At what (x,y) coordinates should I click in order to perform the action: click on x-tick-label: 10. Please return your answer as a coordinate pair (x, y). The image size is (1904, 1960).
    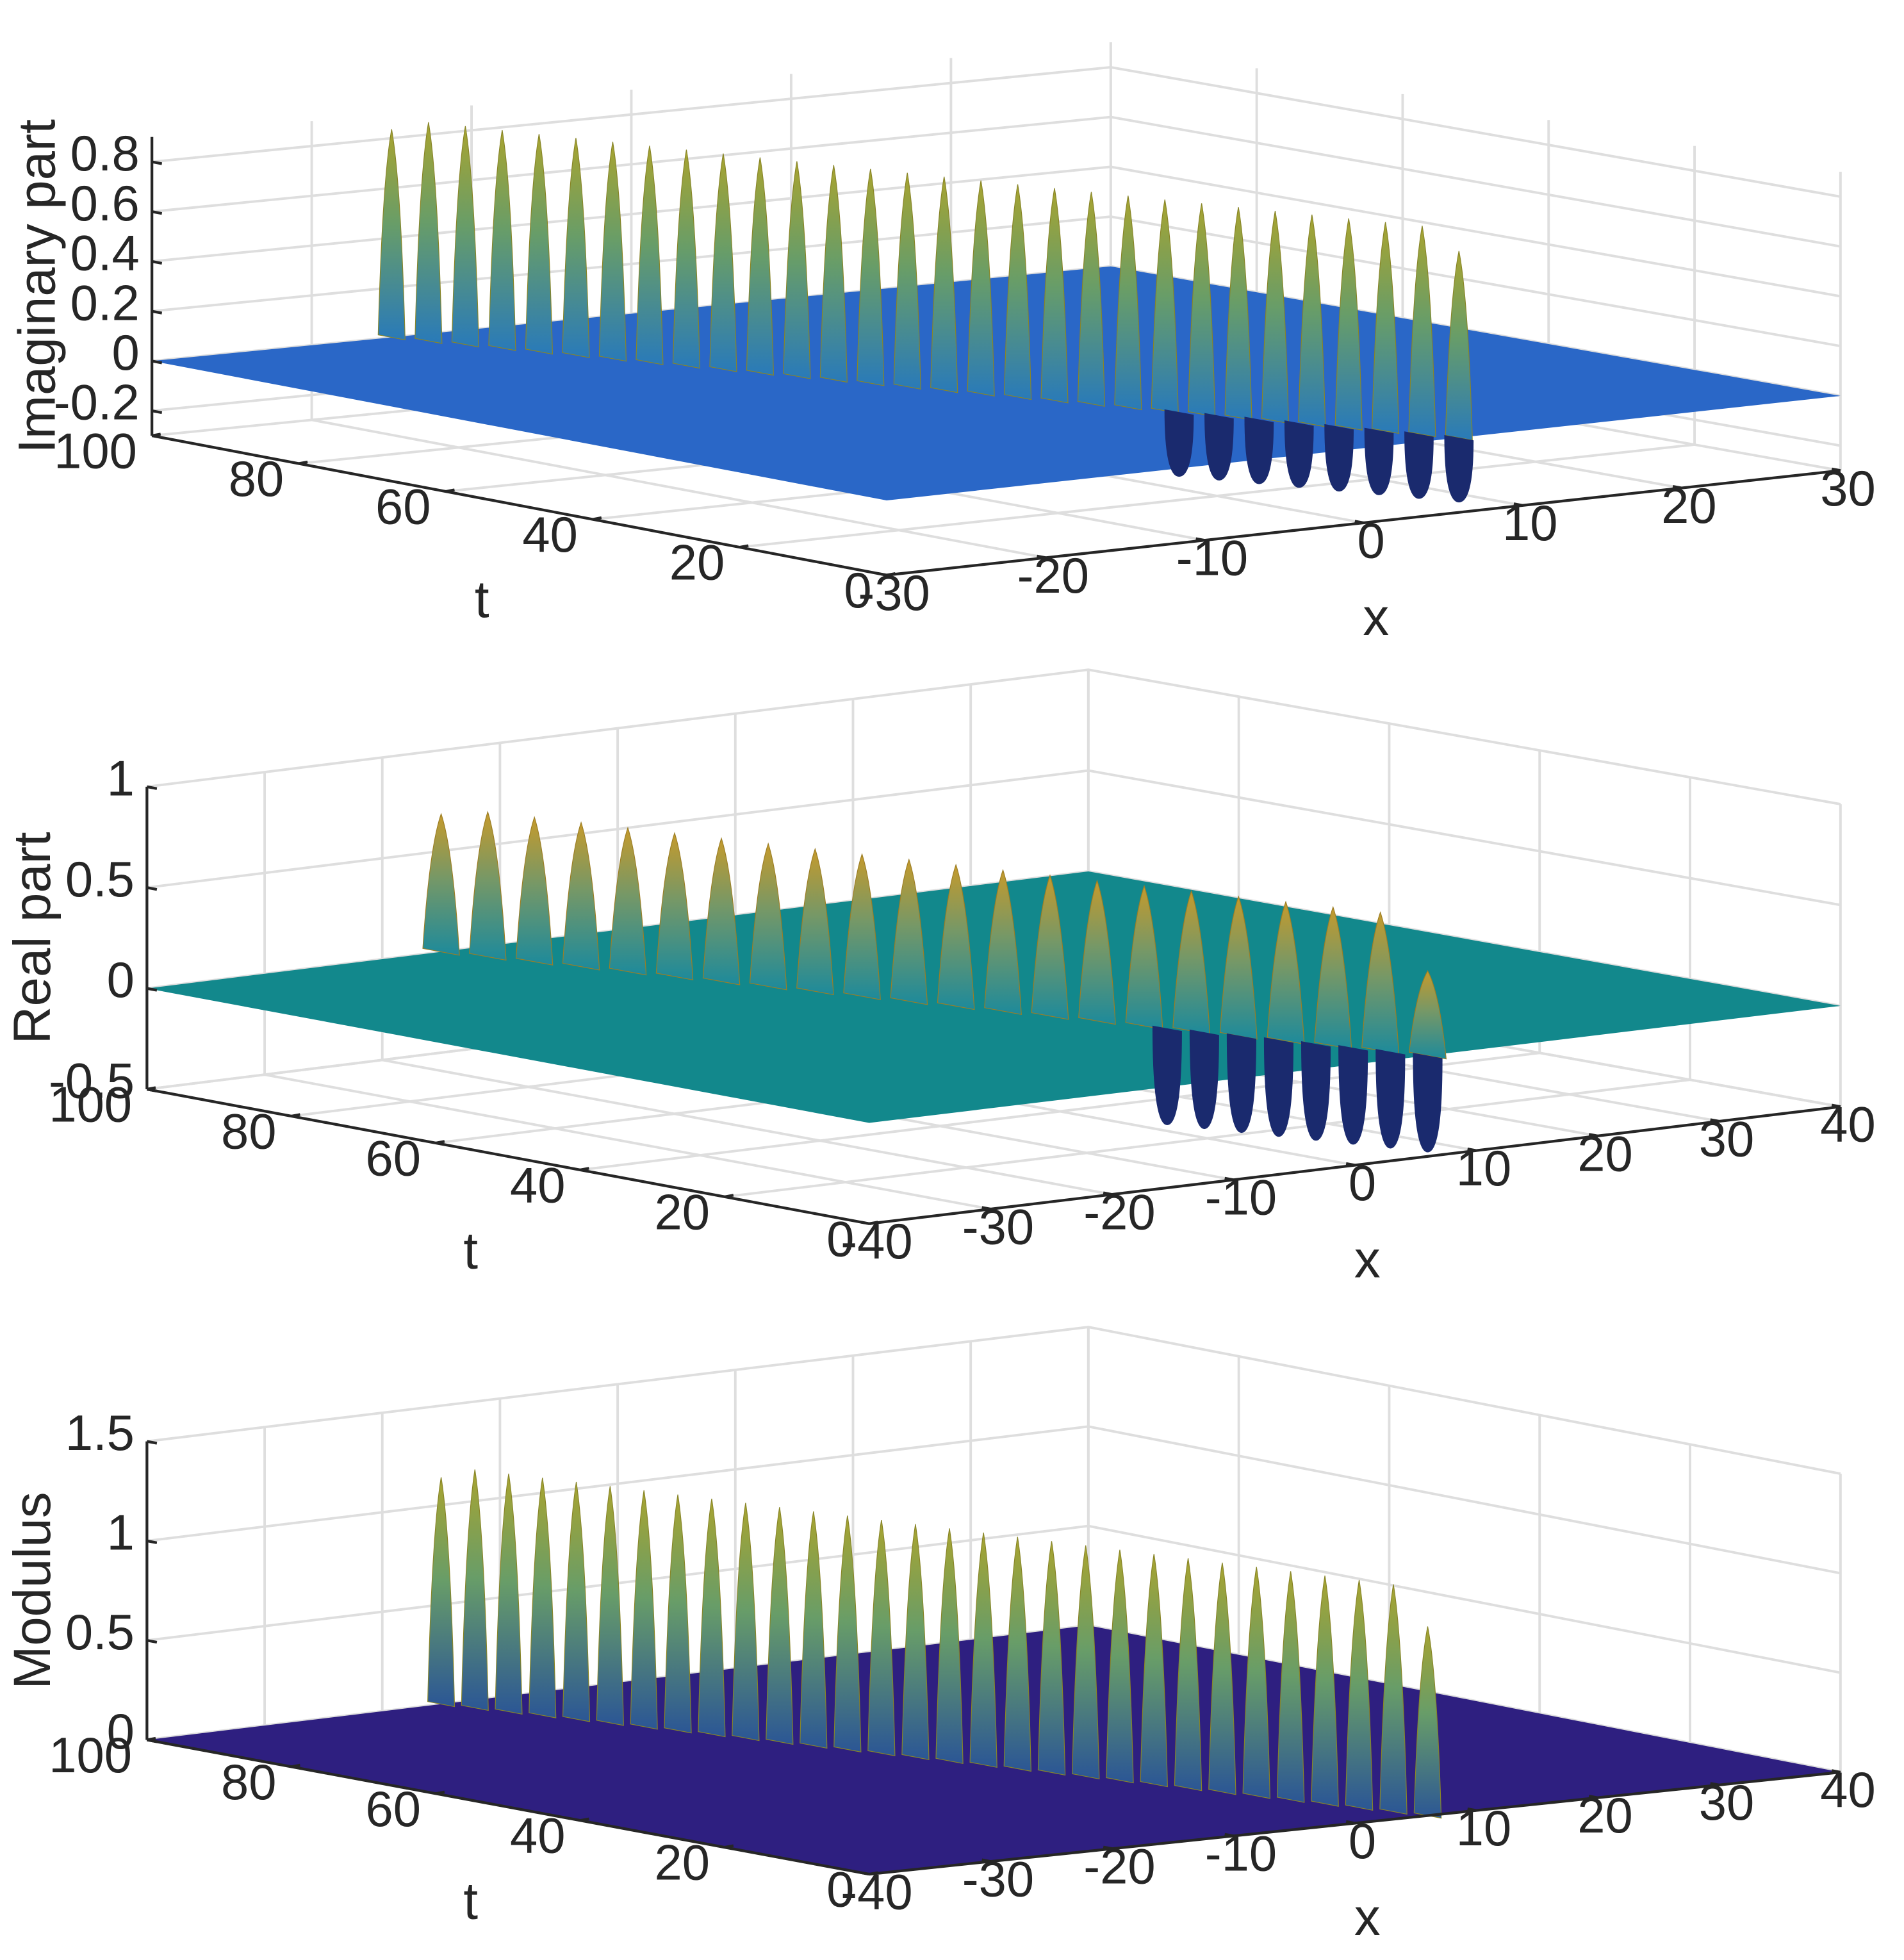
    Looking at the image, I should click on (1483, 1168).